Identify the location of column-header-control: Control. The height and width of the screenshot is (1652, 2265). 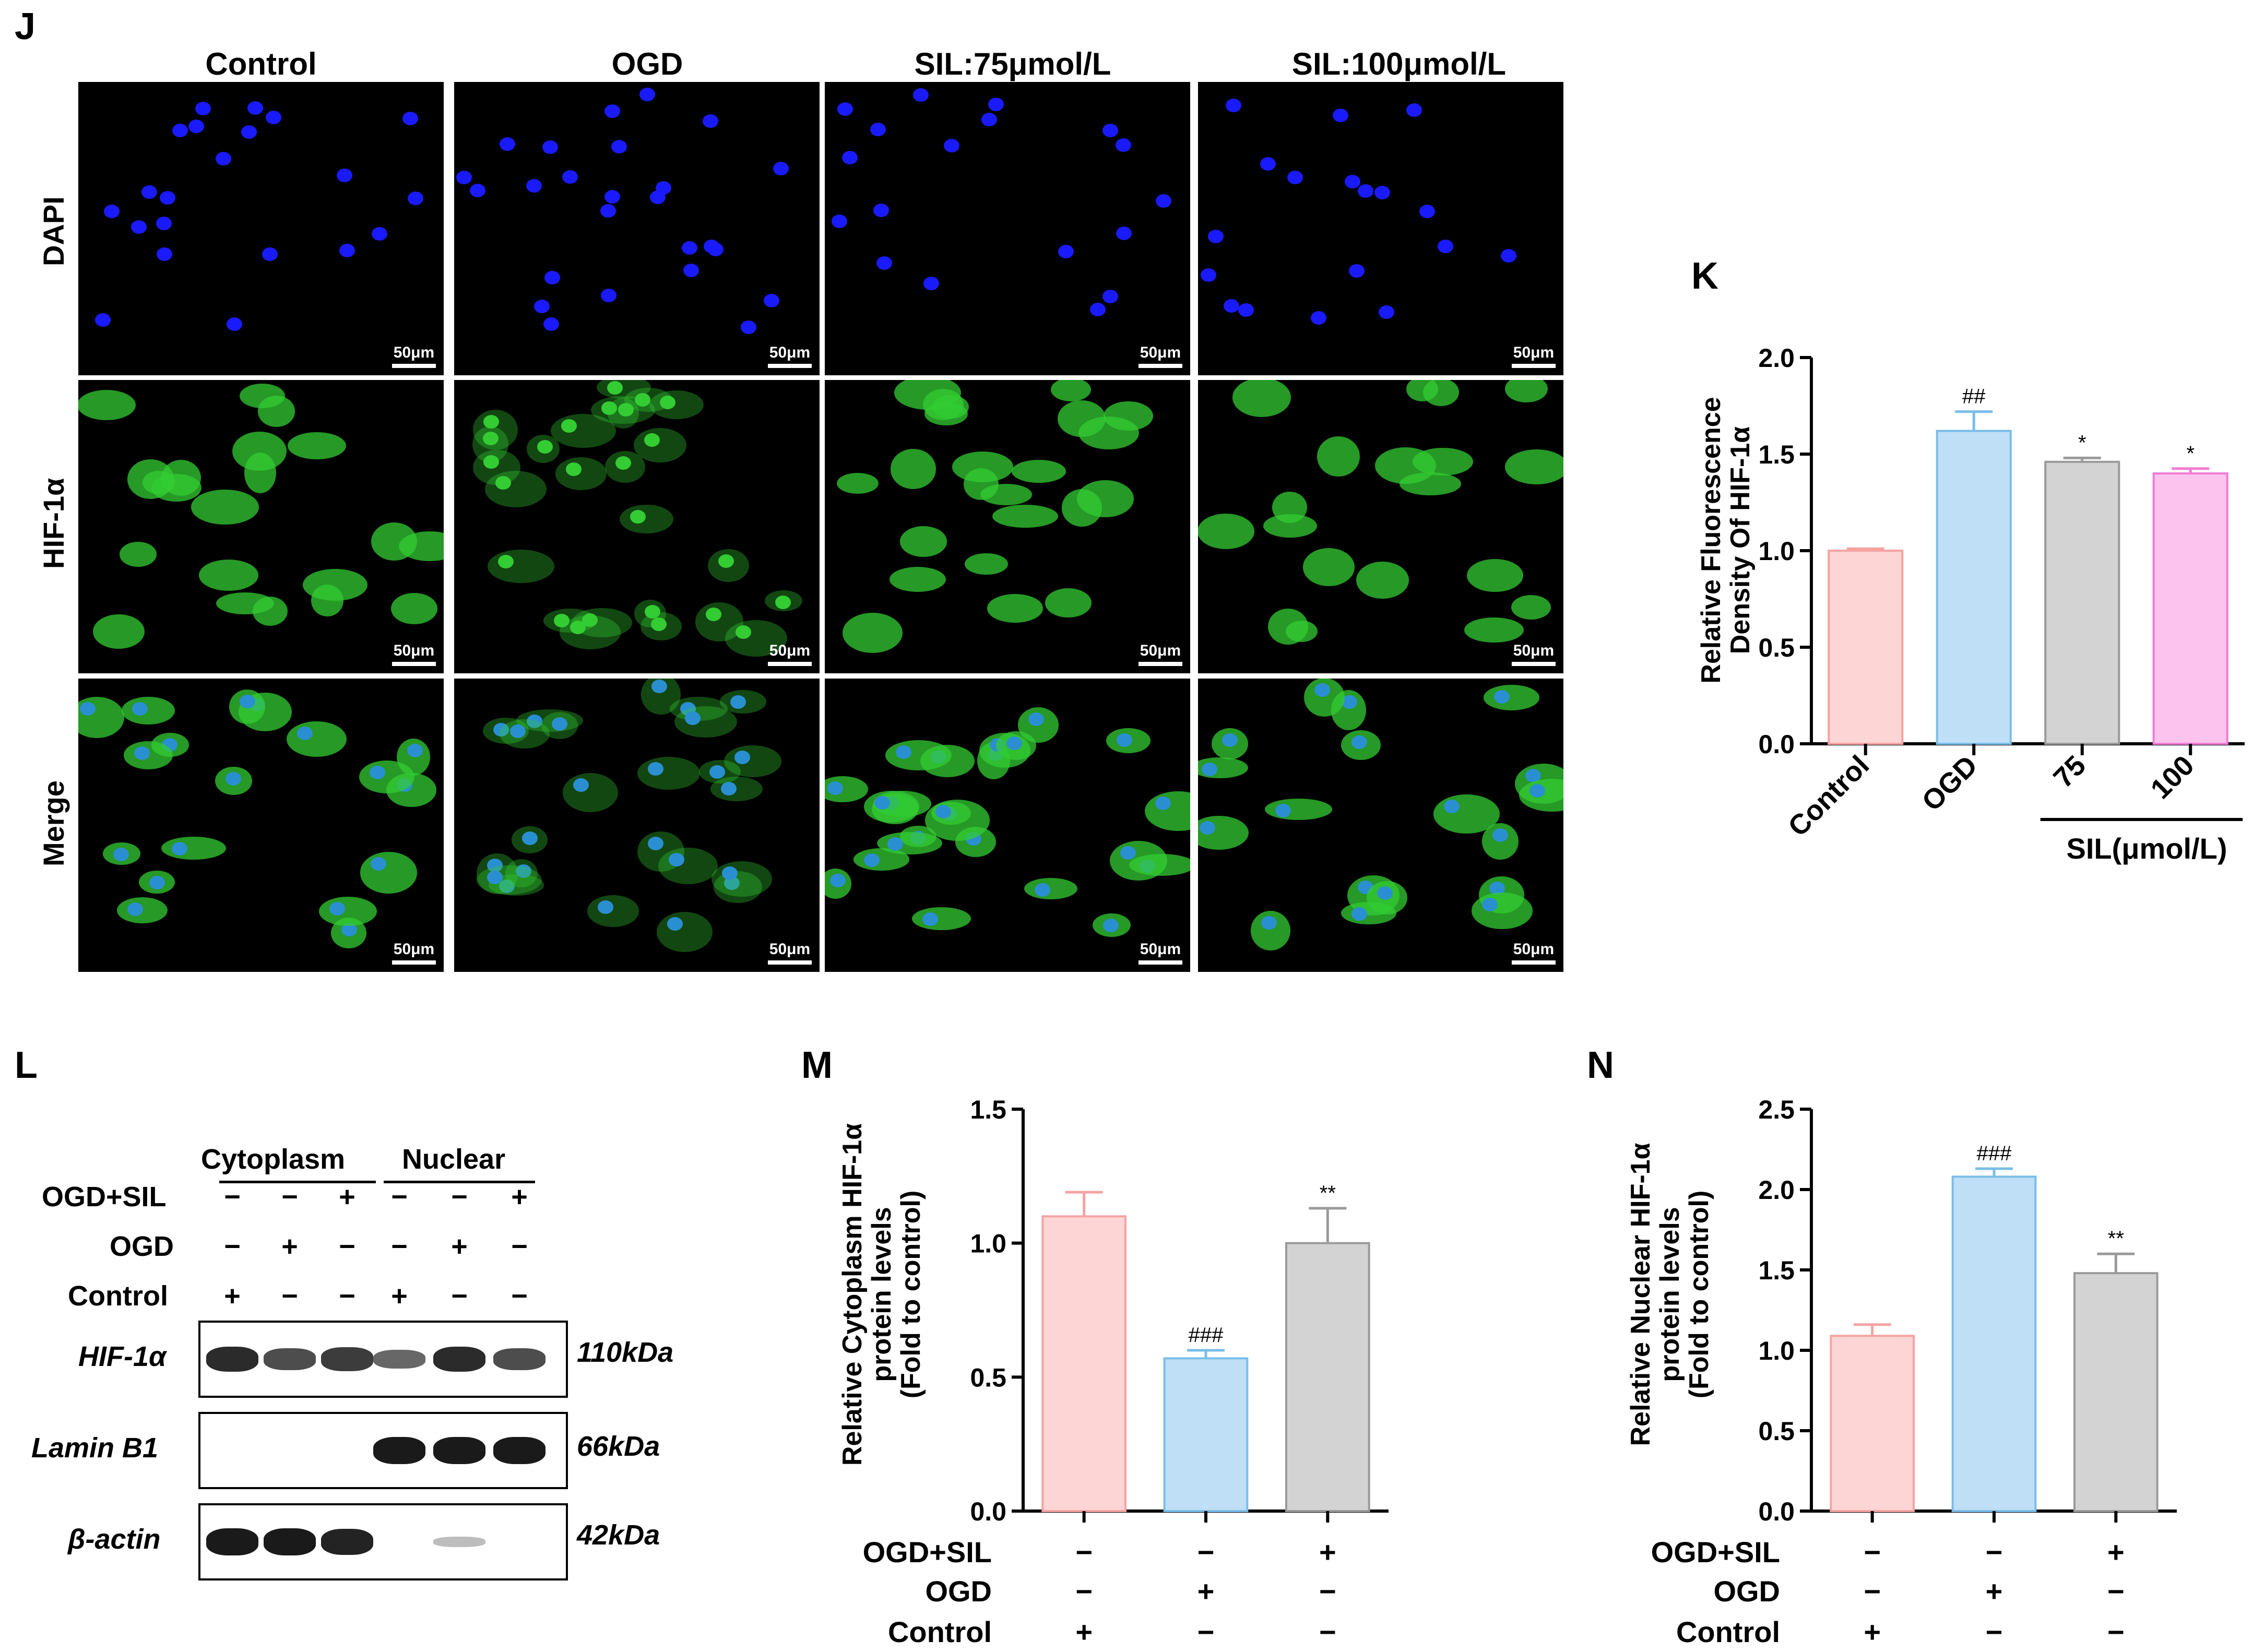
(261, 63).